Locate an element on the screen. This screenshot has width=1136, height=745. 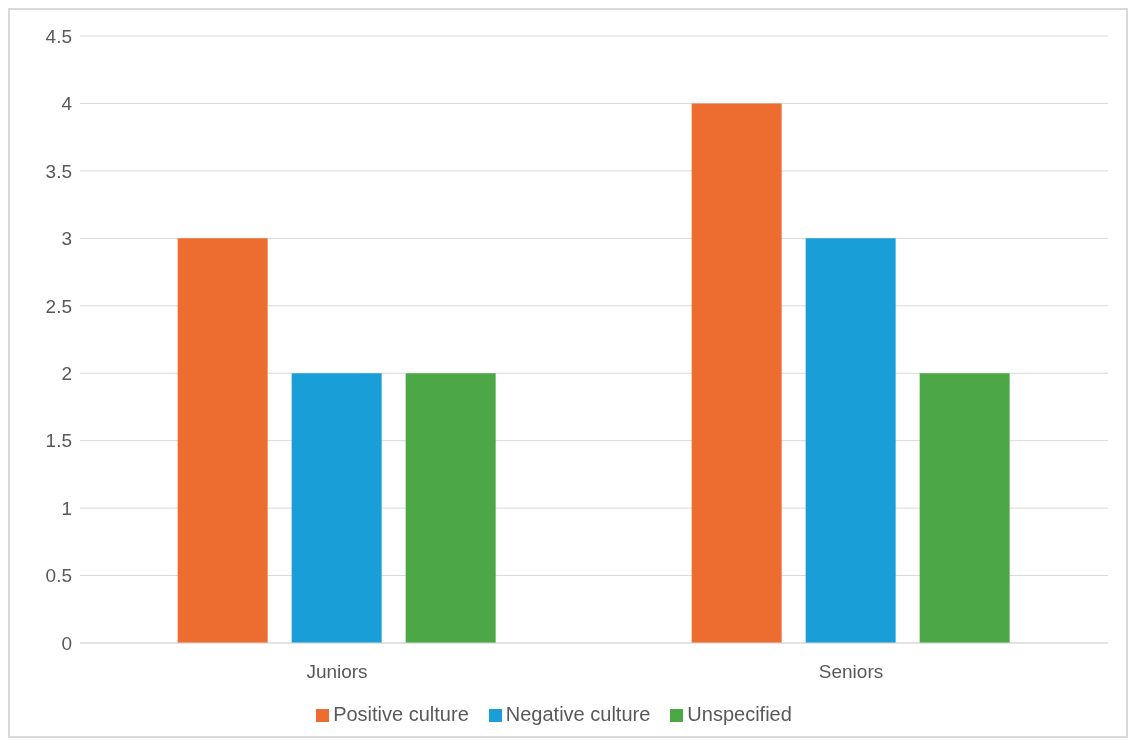
legend-label: Unspecified is located at coordinates (739, 714).